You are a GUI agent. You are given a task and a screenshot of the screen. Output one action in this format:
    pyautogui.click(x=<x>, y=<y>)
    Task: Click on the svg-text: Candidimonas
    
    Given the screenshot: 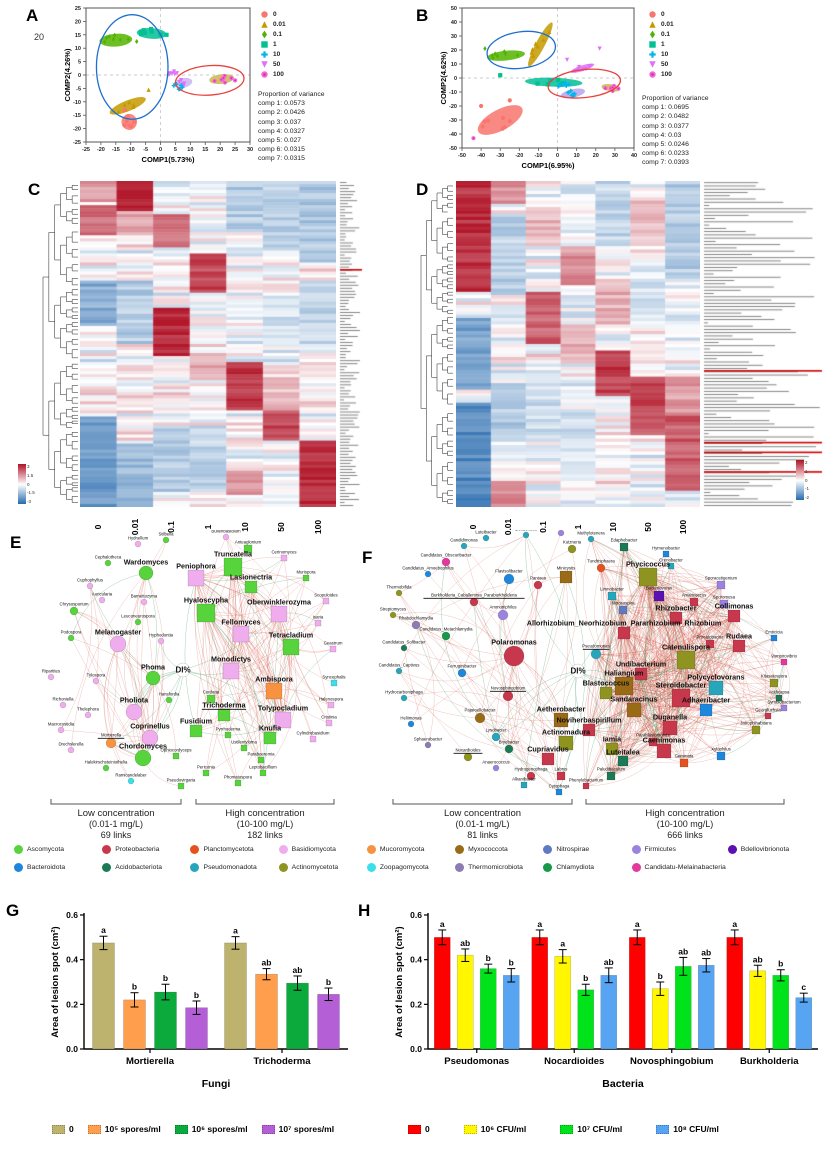 What is the action you would take?
    pyautogui.click(x=463, y=540)
    